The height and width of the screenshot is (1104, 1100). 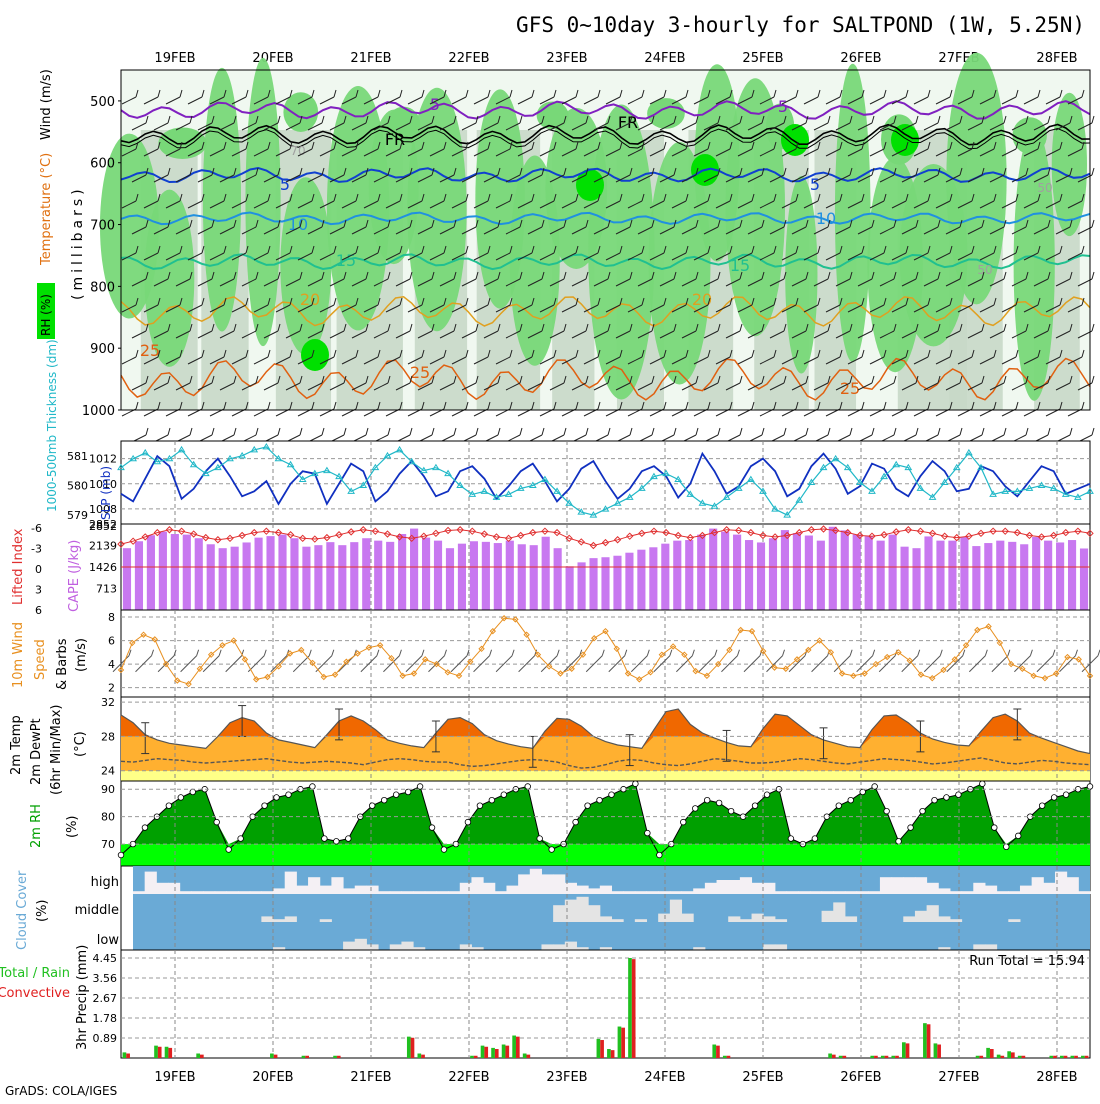 What do you see at coordinates (102, 349) in the screenshot?
I see `pressure-tick-label: 900` at bounding box center [102, 349].